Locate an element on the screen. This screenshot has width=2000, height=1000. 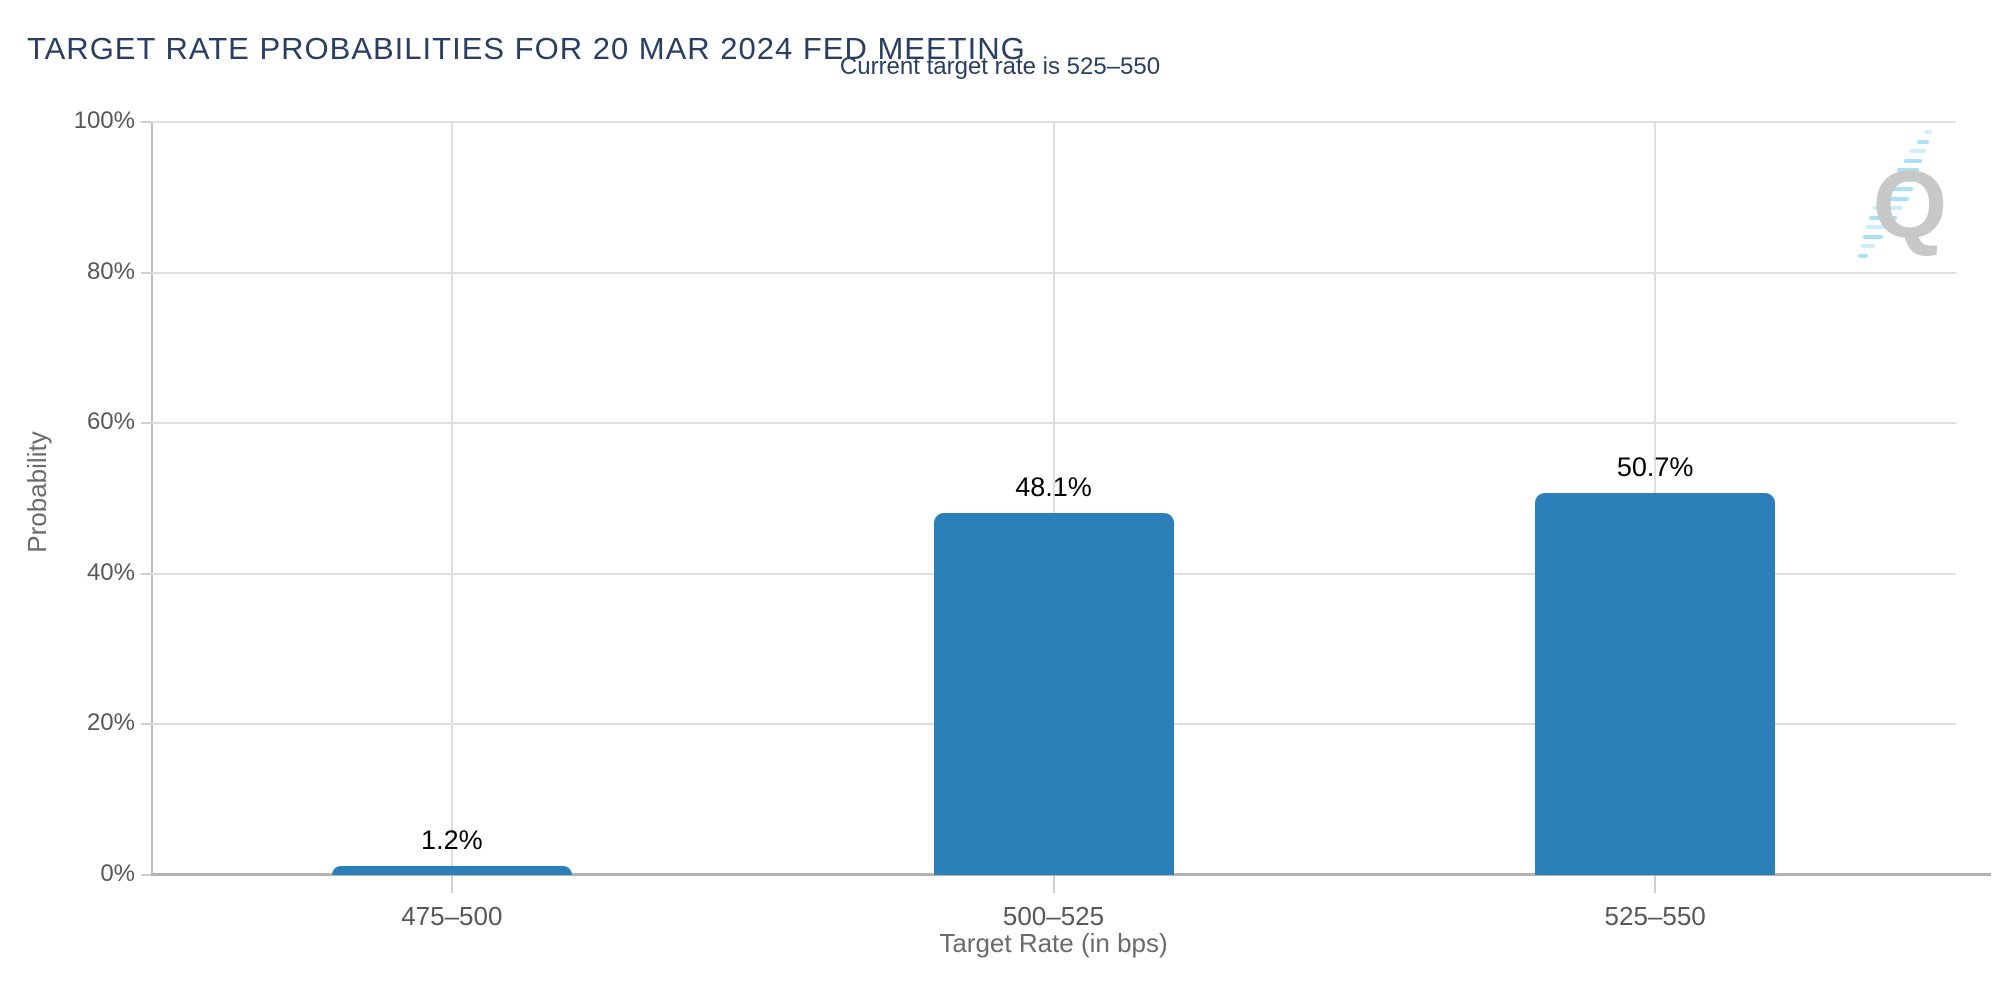
logo-slash-dashes is located at coordinates (1895, 194).